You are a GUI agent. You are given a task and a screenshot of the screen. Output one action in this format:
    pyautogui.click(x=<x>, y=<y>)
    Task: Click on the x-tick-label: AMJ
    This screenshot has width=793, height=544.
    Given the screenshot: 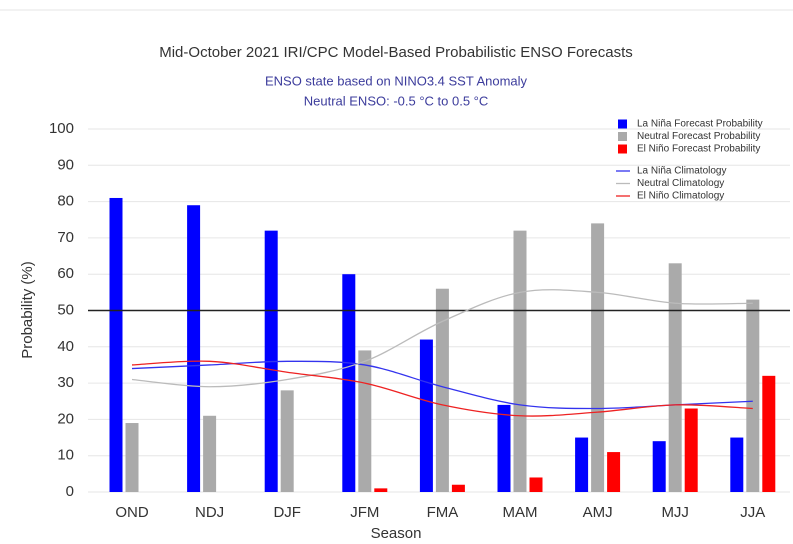 What is the action you would take?
    pyautogui.click(x=598, y=512)
    